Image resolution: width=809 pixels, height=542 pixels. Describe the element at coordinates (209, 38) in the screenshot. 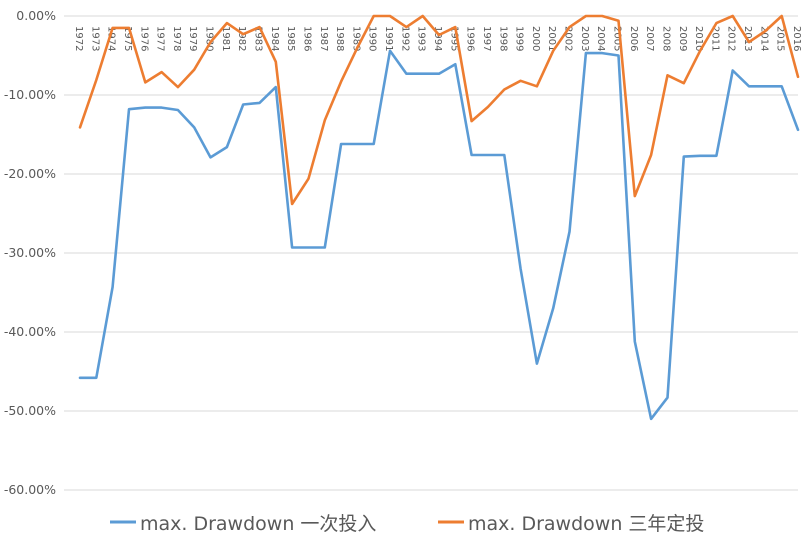

I see `x-tick-label: 1980` at that location.